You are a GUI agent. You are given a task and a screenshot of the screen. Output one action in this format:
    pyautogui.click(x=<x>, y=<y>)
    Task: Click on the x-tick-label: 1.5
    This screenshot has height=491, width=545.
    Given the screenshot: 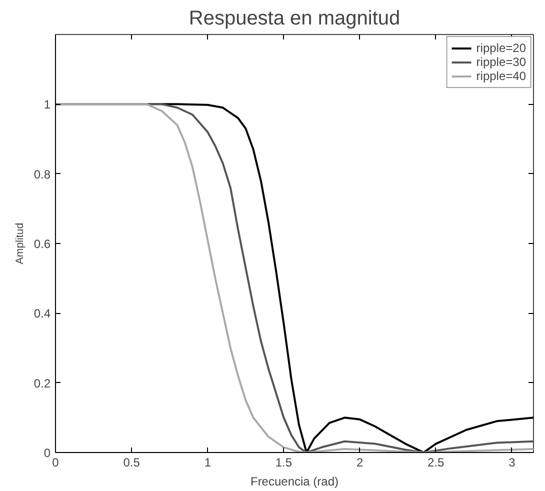 What is the action you would take?
    pyautogui.click(x=283, y=463)
    